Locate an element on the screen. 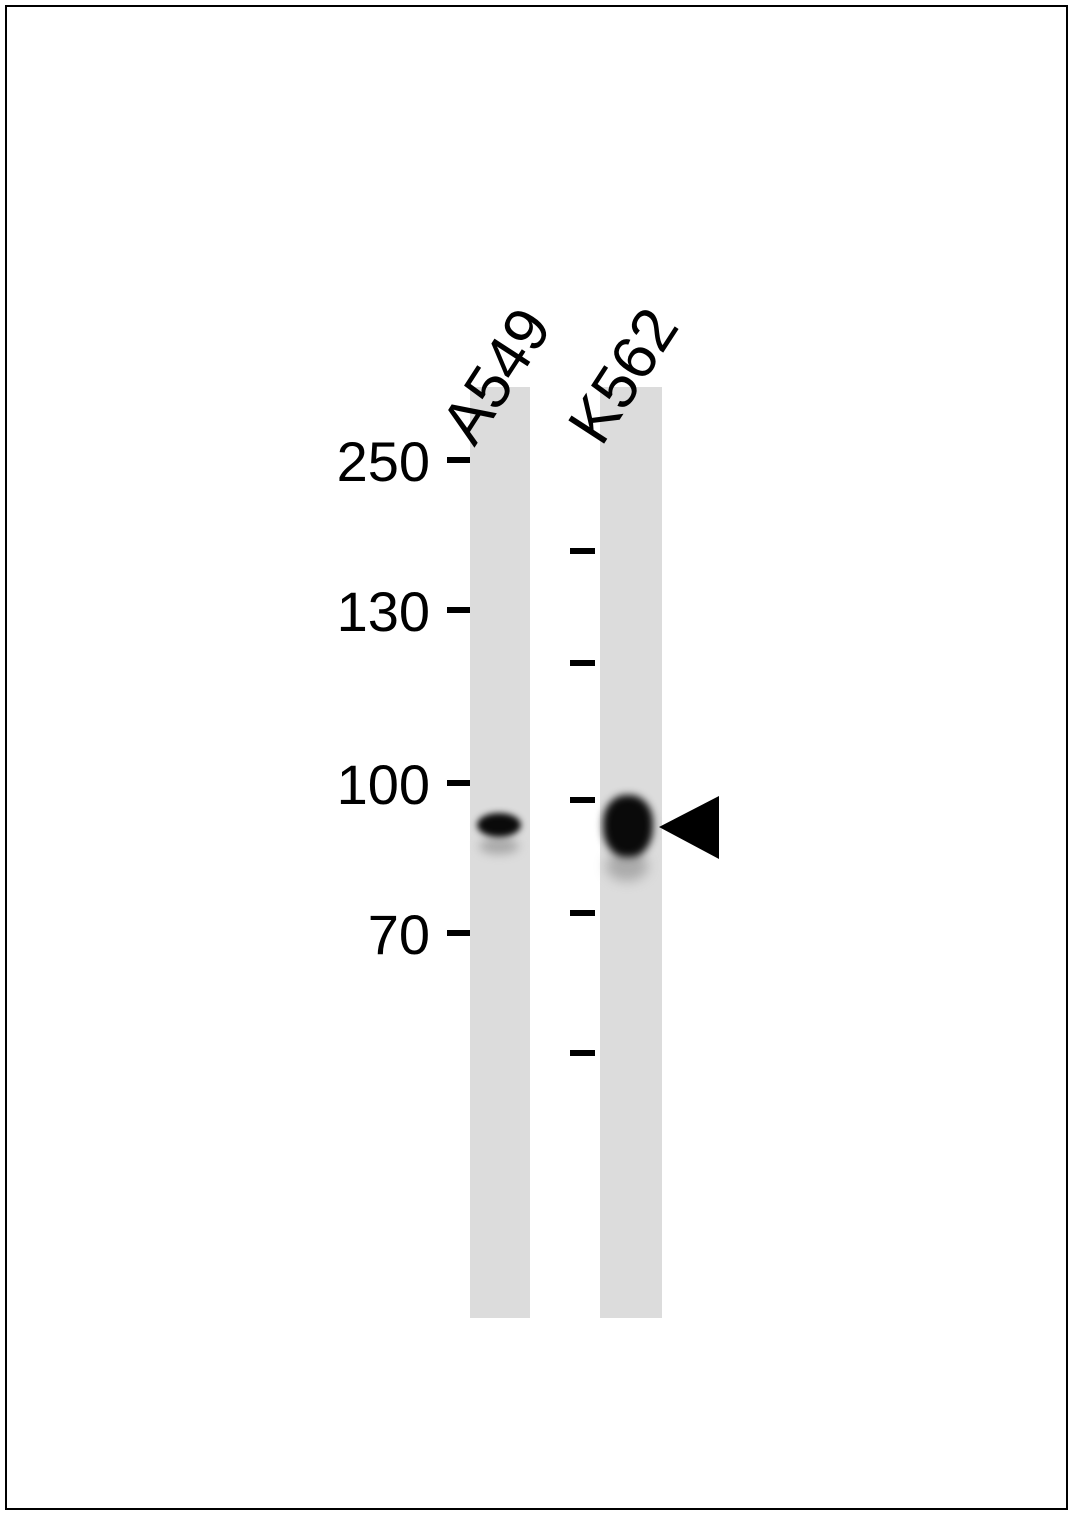 The image size is (1075, 1524). mw-marker-130: 130 is located at coordinates (385, 612).